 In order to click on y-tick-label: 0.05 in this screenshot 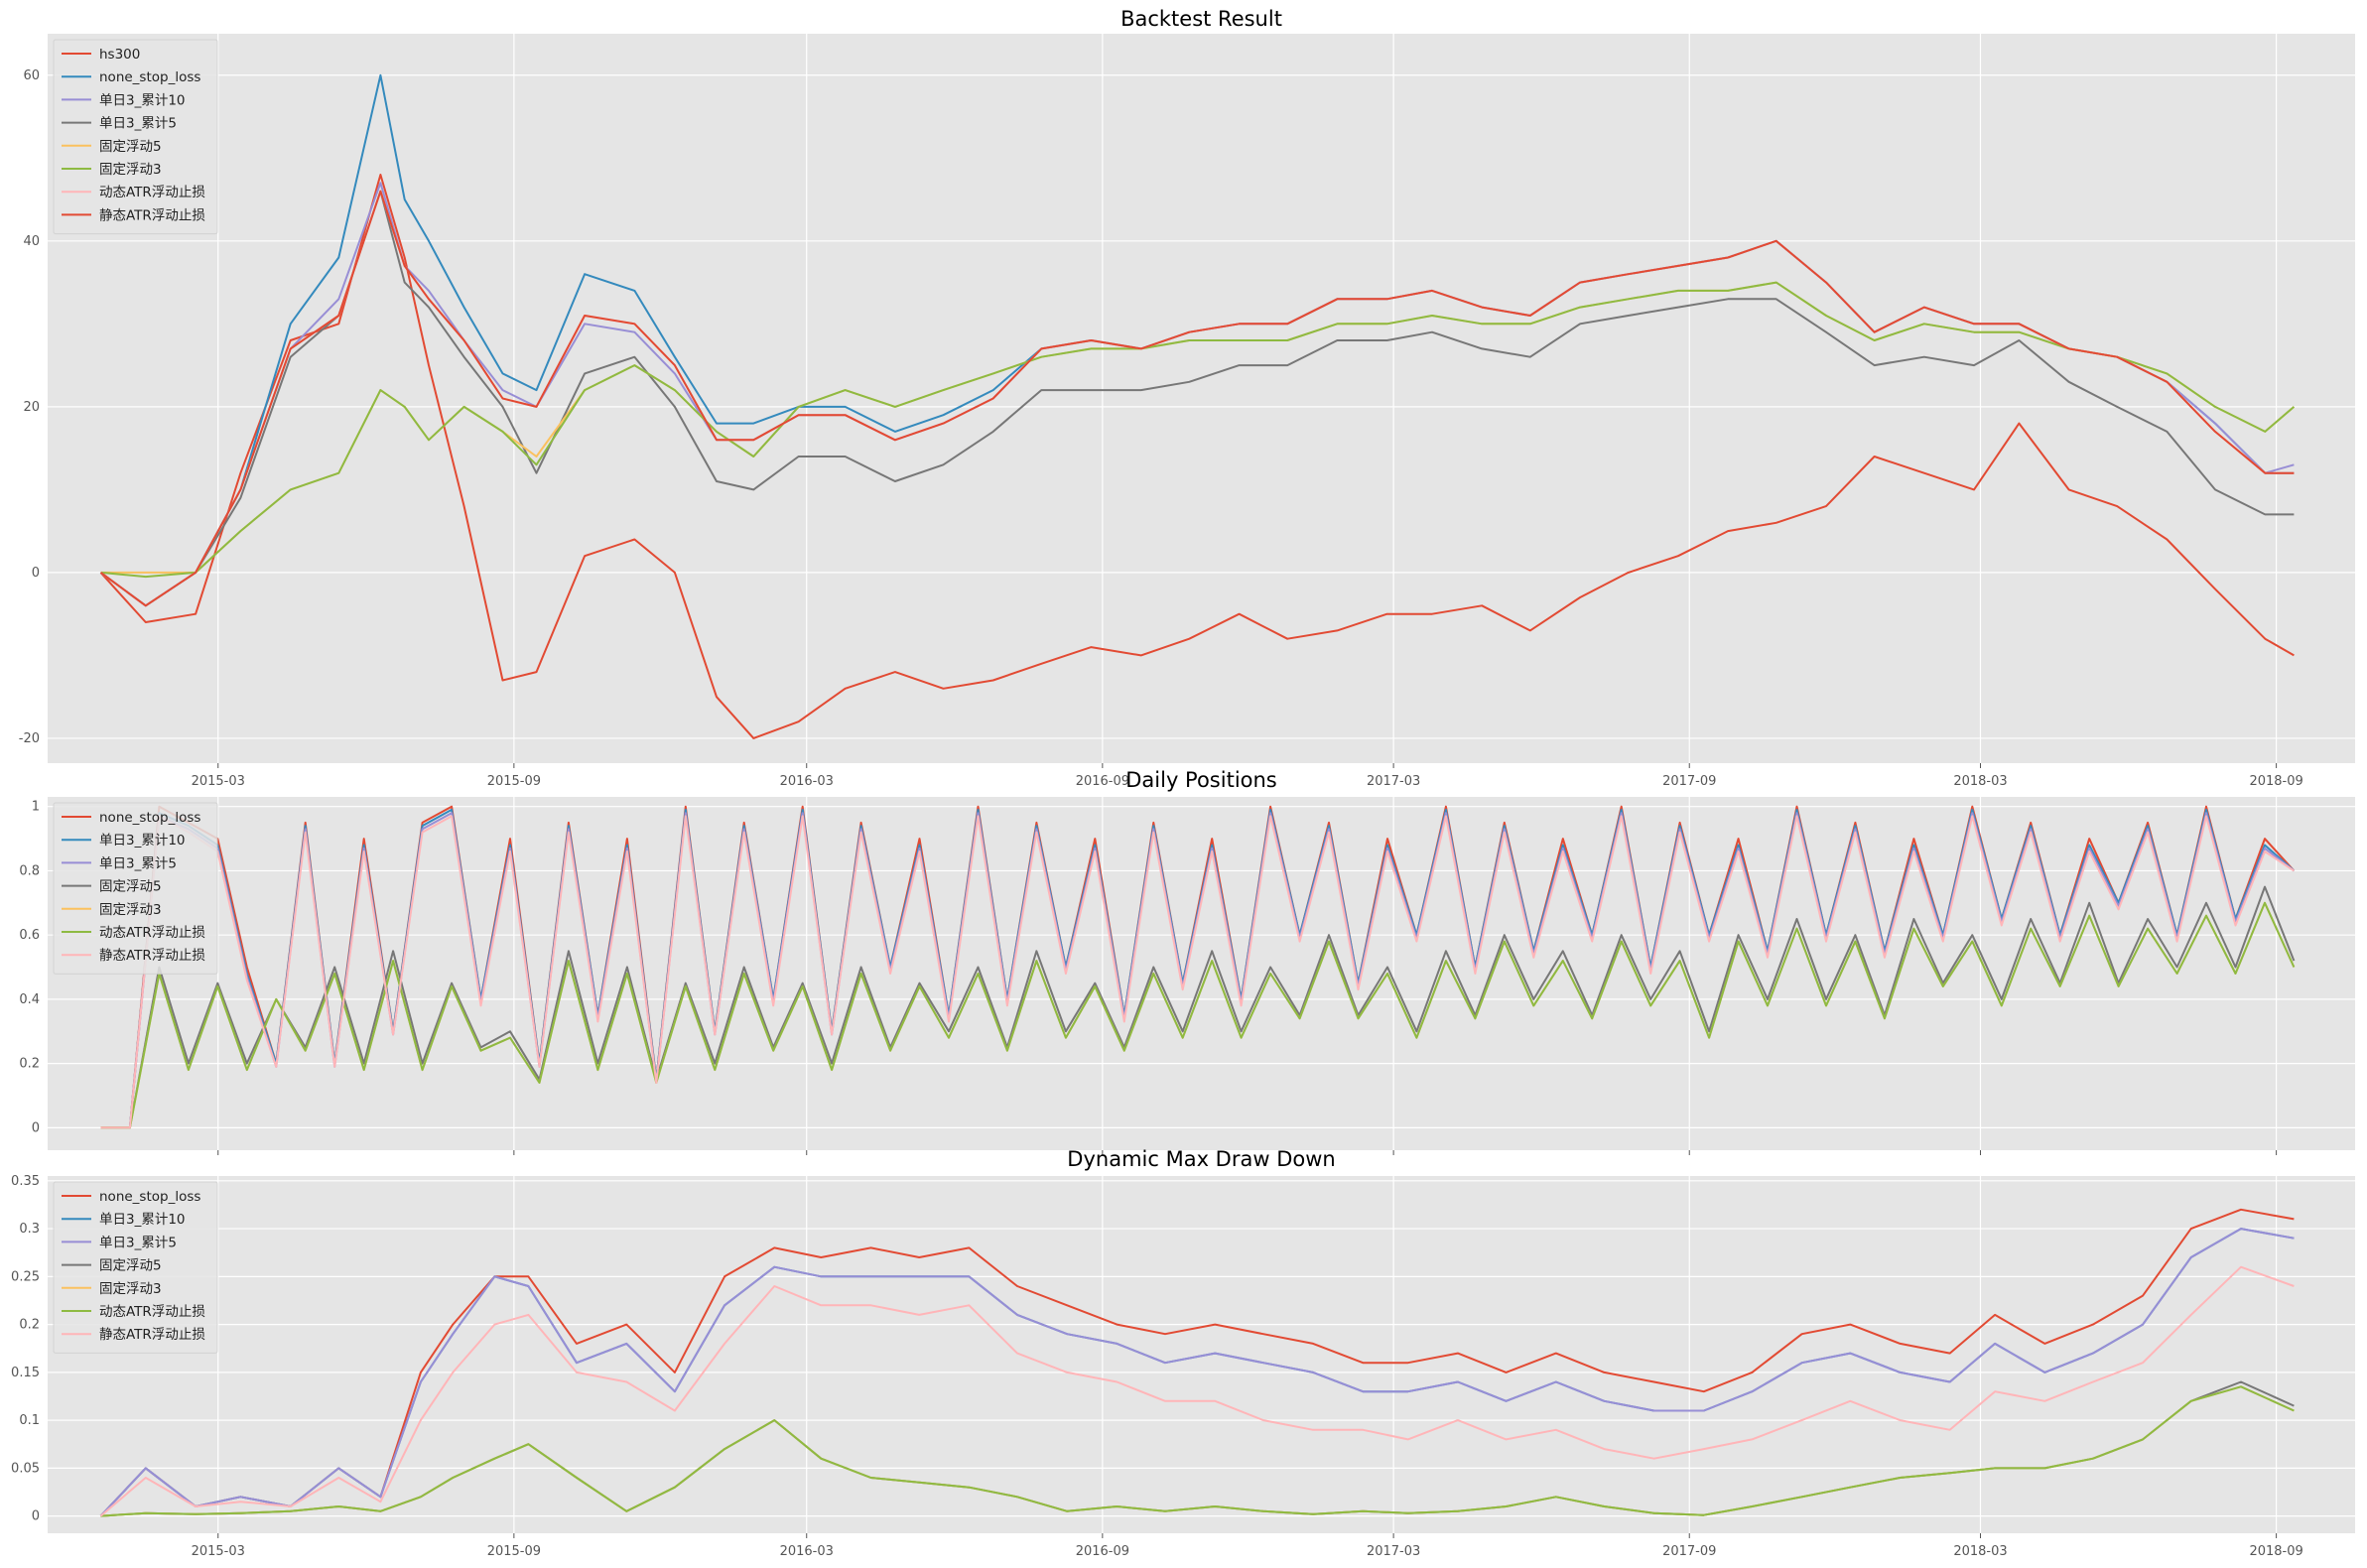, I will do `click(26, 1468)`.